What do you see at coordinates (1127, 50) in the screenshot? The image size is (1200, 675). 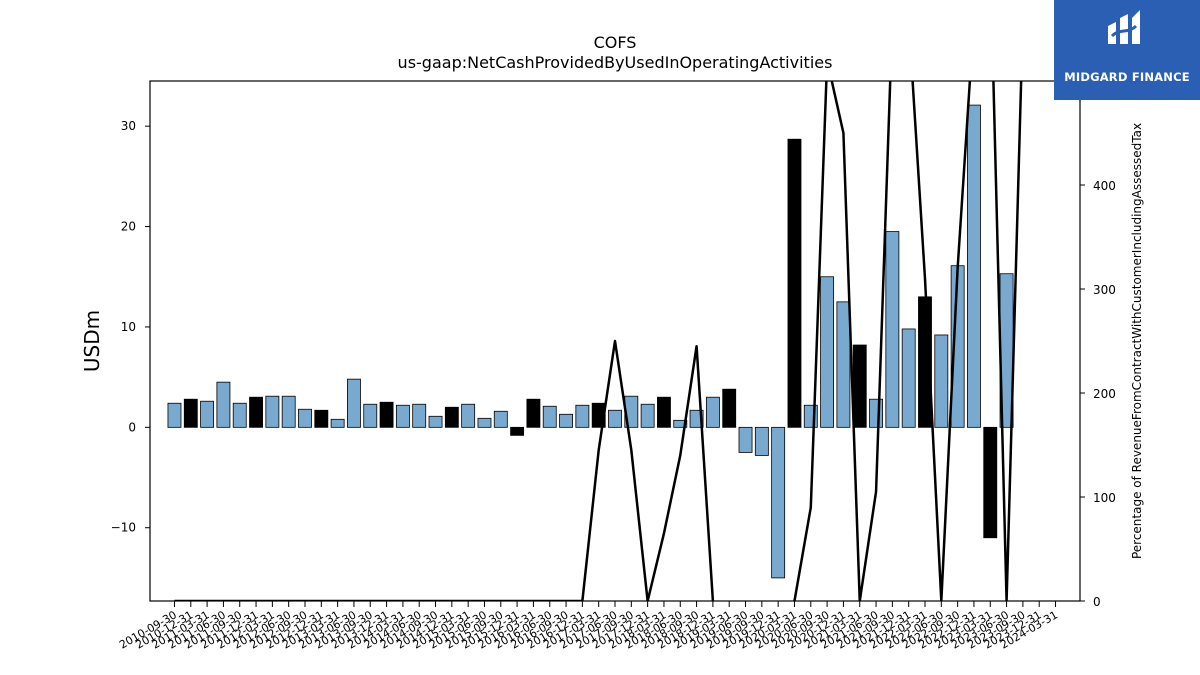 I see `brand-logo: MIDGARD FINANCE` at bounding box center [1127, 50].